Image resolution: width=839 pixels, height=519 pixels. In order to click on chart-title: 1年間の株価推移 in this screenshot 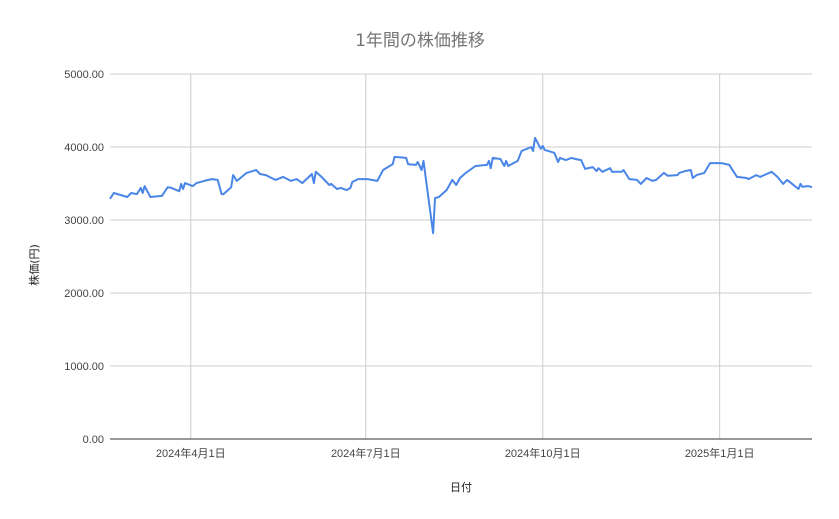, I will do `click(420, 41)`.